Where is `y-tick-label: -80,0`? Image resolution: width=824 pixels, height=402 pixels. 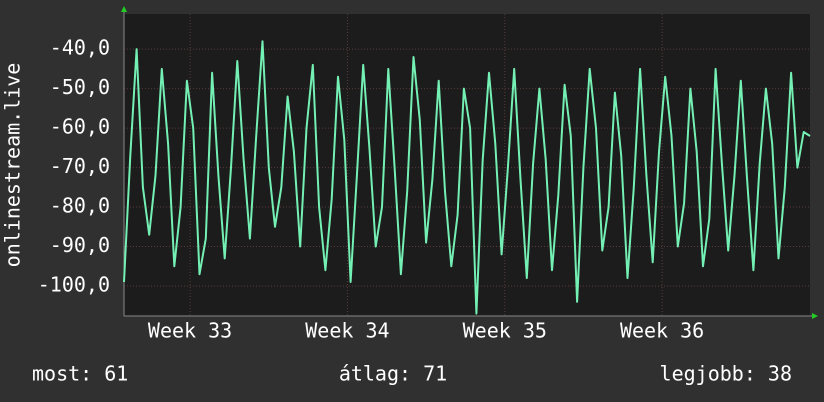 y-tick-label: -80,0 is located at coordinates (80, 206).